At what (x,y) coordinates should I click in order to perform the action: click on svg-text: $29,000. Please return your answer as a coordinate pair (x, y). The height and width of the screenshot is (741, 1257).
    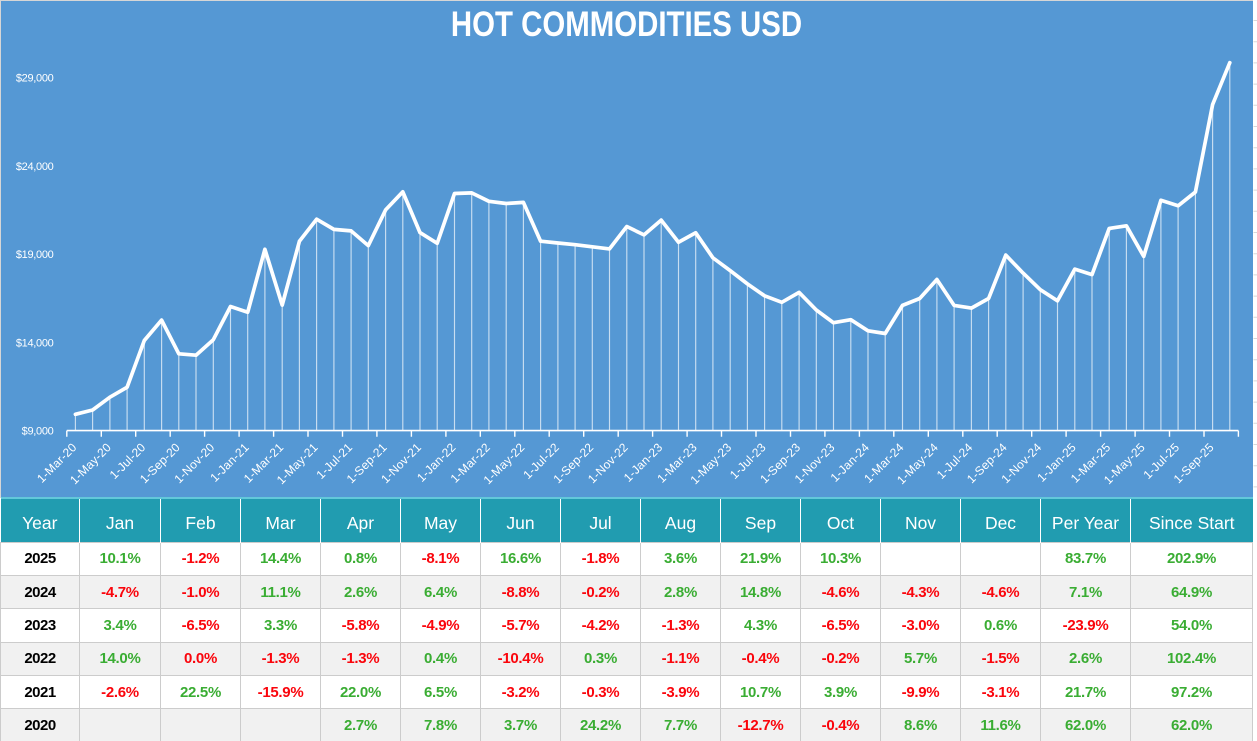
    Looking at the image, I should click on (35, 79).